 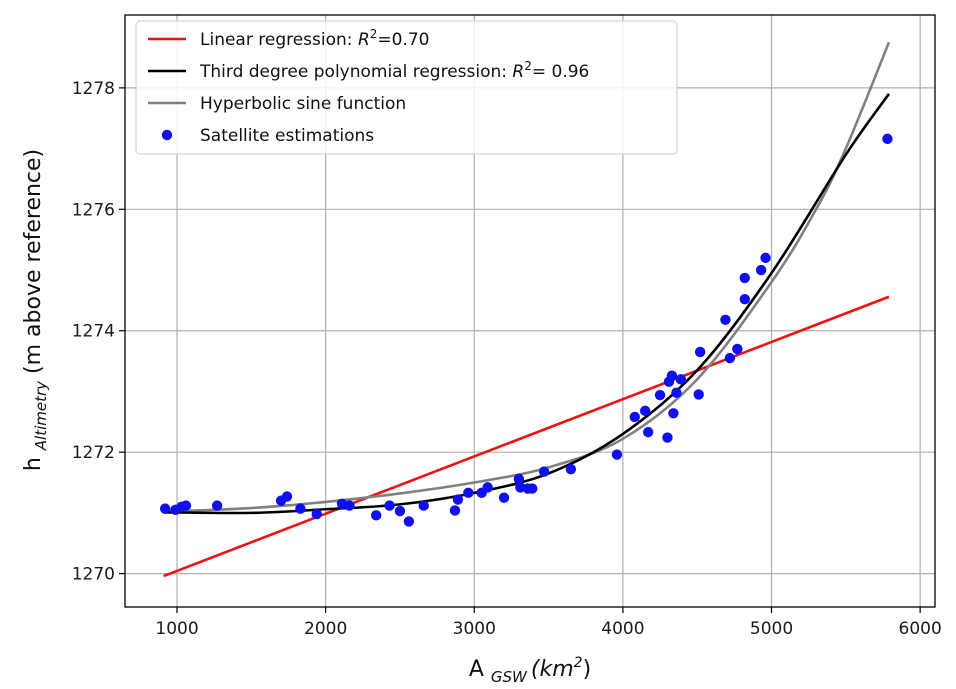 I want to click on y-tick-label: 1278, so click(x=93, y=89).